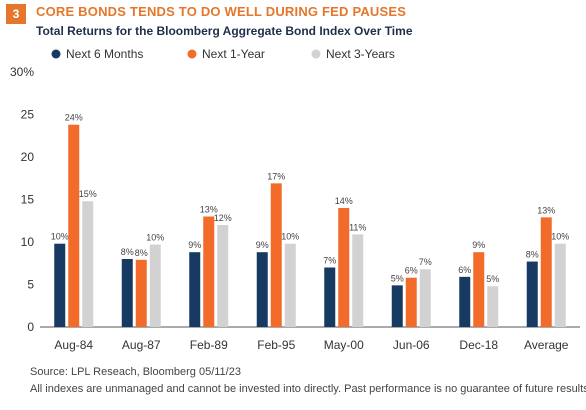  What do you see at coordinates (28, 242) in the screenshot?
I see `y-tick-label: 10` at bounding box center [28, 242].